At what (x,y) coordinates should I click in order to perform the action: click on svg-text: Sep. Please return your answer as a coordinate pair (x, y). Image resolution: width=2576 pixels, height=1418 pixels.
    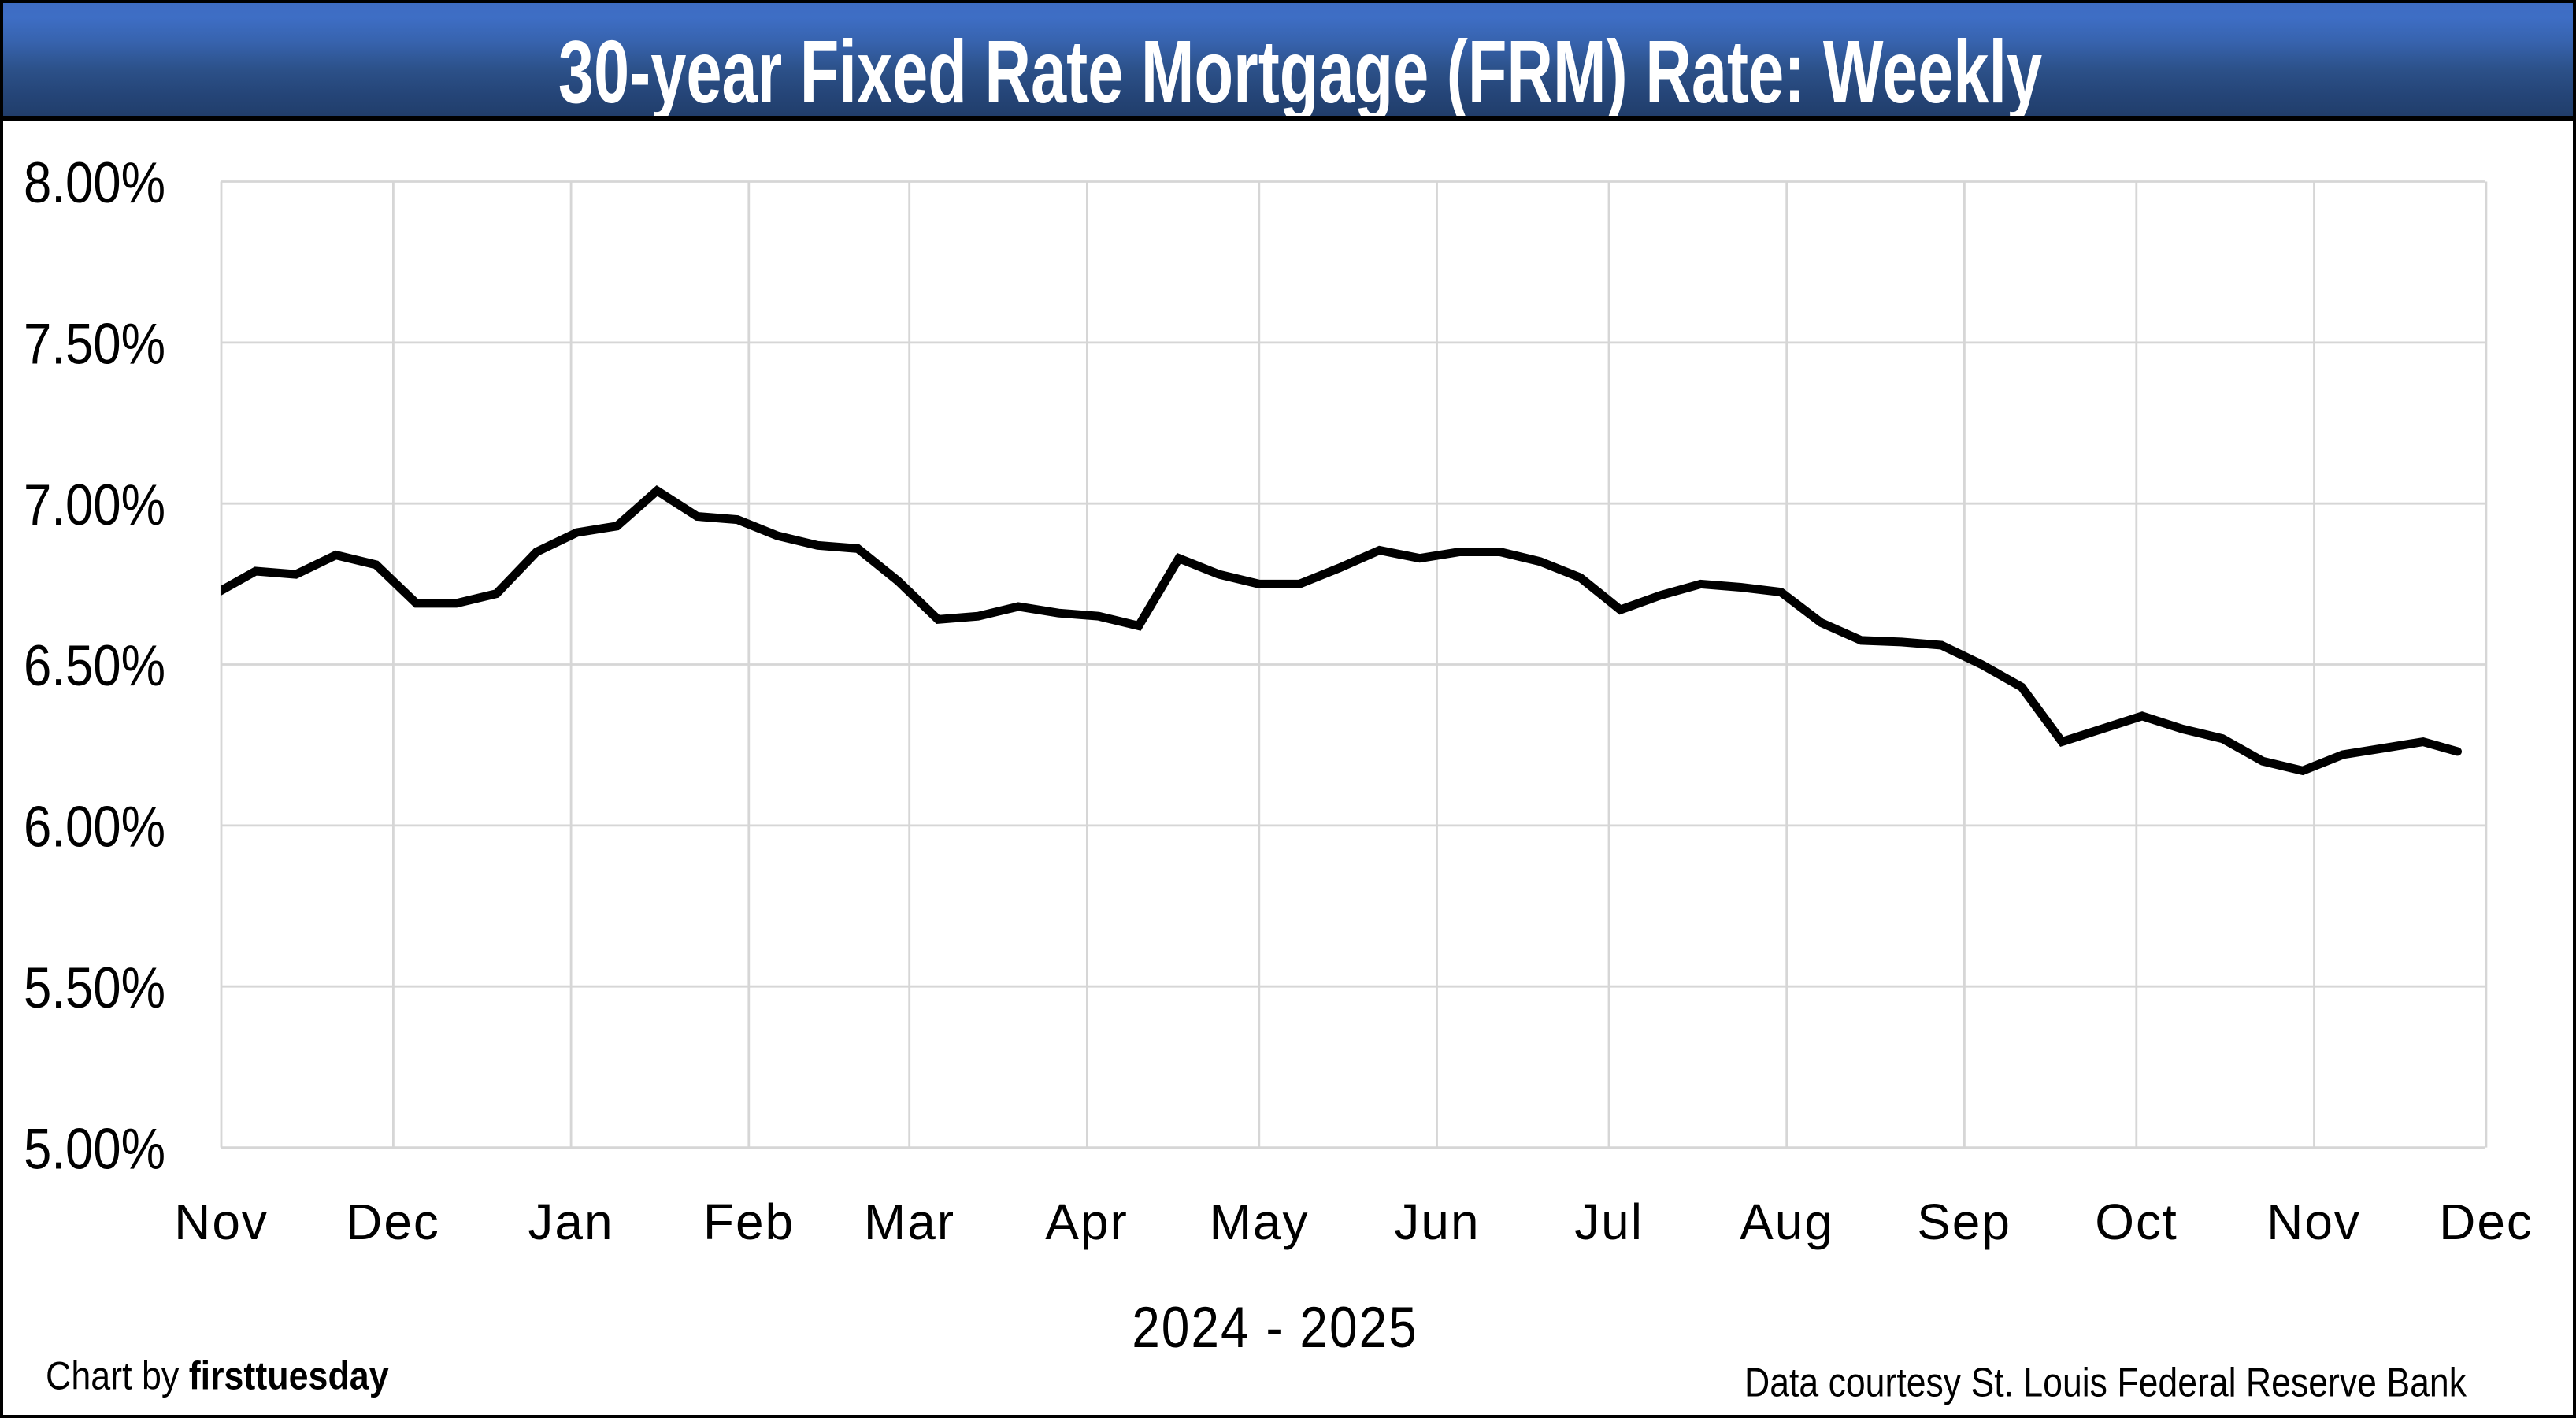
    Looking at the image, I should click on (1964, 1222).